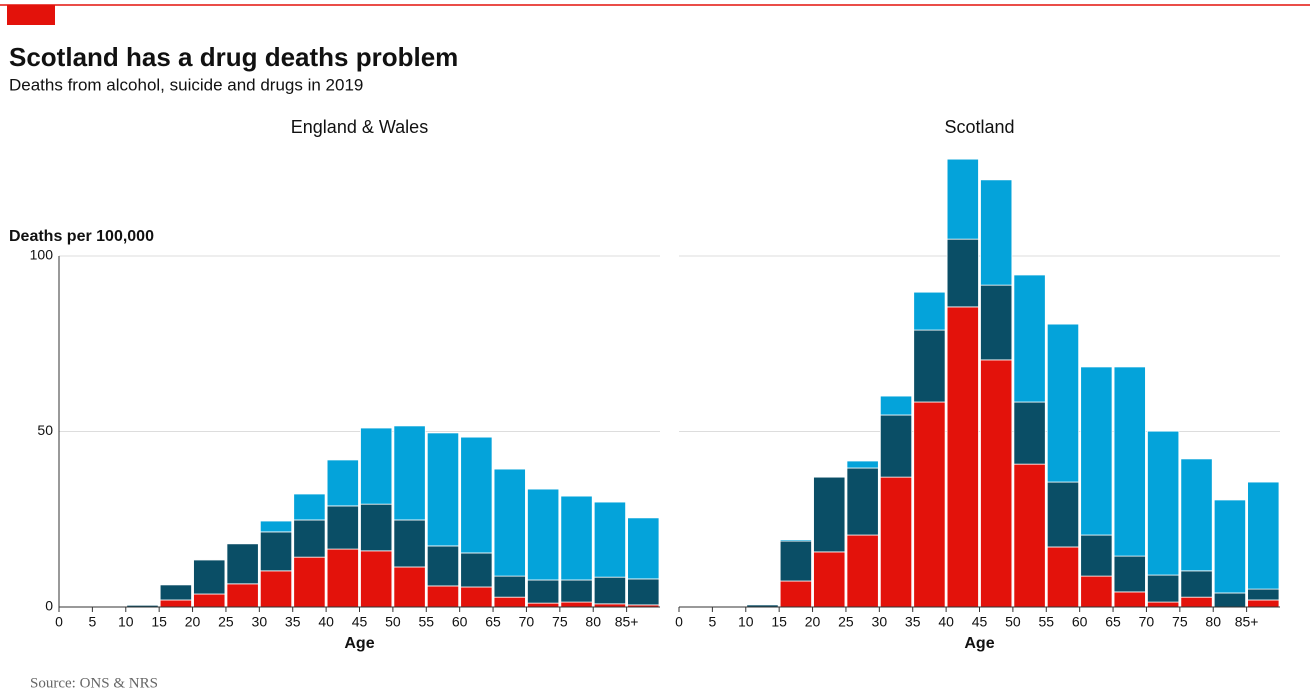 This screenshot has height=698, width=1310. I want to click on x-tick-label: 40, so click(946, 622).